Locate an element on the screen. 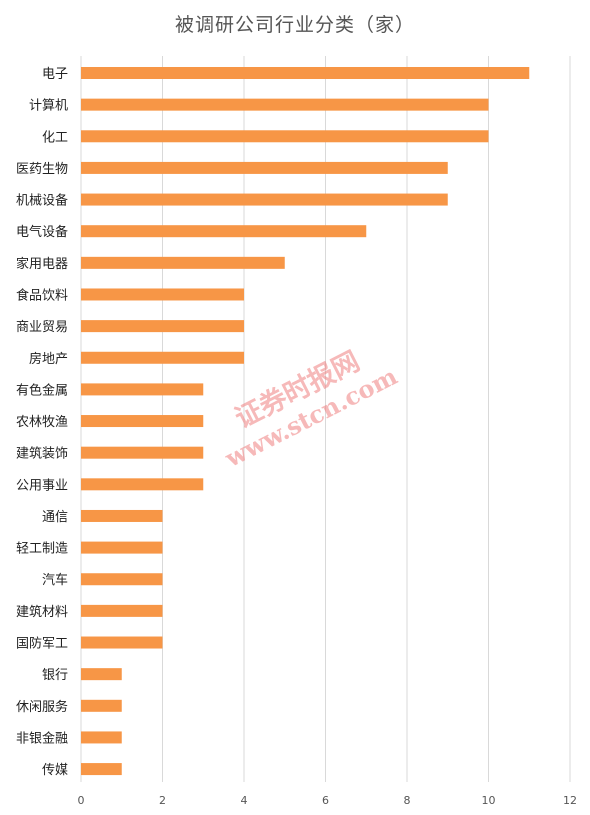  category-label: 非银金融 is located at coordinates (42, 738).